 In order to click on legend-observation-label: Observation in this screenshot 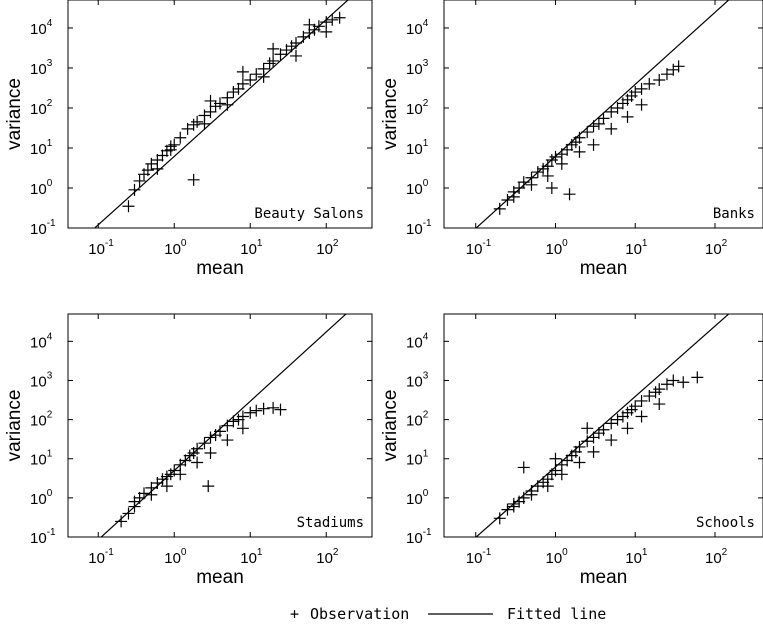, I will do `click(359, 614)`.